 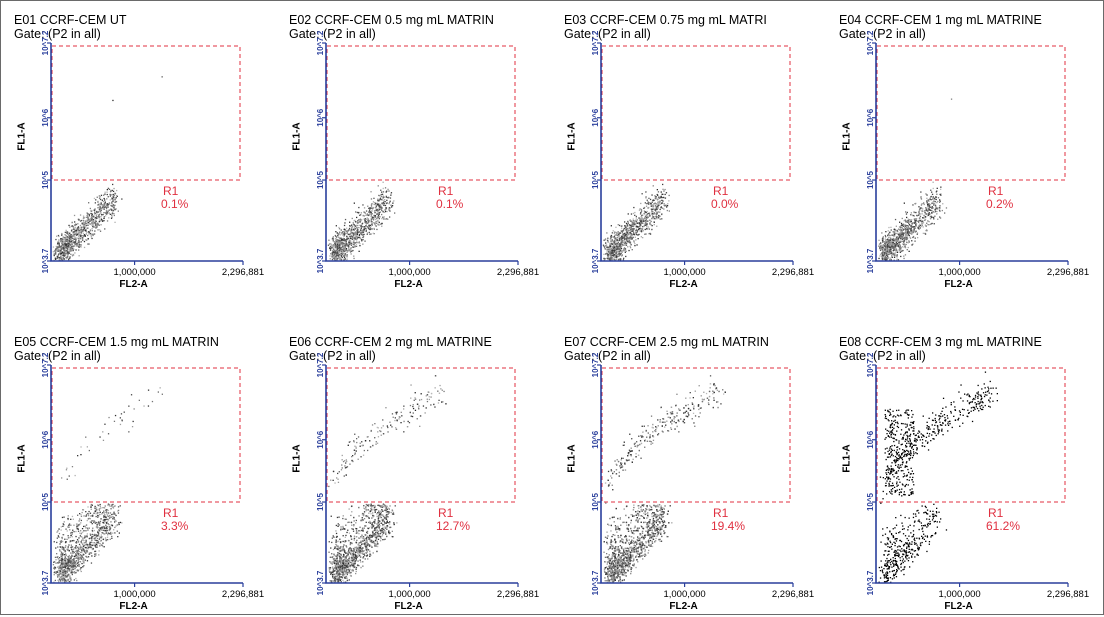 I want to click on x-tick-label: 1,000,000, so click(x=134, y=594).